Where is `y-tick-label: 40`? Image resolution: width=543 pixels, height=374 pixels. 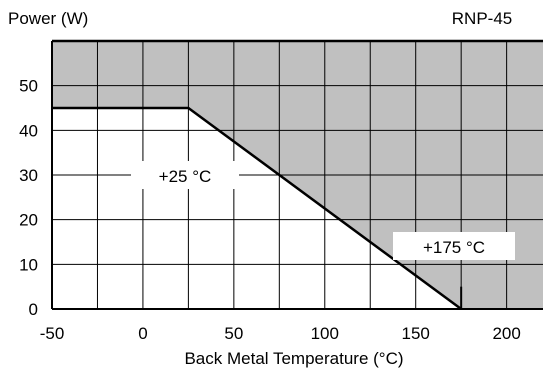 y-tick-label: 40 is located at coordinates (28, 130).